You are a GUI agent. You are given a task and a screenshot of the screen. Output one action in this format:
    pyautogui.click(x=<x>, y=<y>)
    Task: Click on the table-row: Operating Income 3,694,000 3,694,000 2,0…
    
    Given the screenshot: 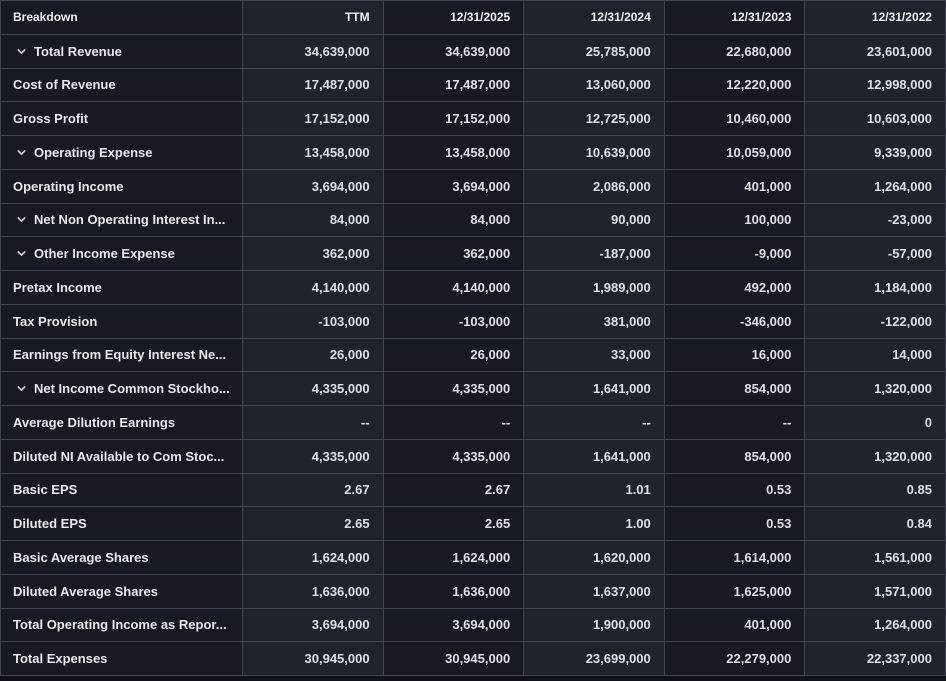 What is the action you would take?
    pyautogui.click(x=473, y=186)
    